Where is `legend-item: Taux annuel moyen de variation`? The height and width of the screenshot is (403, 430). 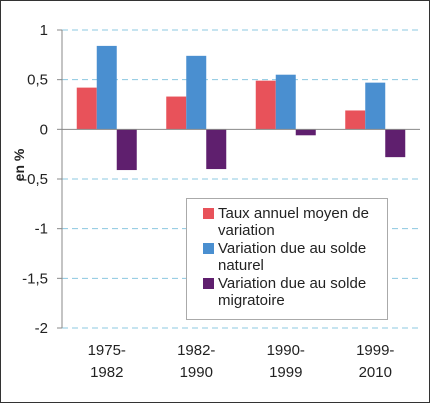 legend-item: Taux annuel moyen de variation is located at coordinates (293, 222).